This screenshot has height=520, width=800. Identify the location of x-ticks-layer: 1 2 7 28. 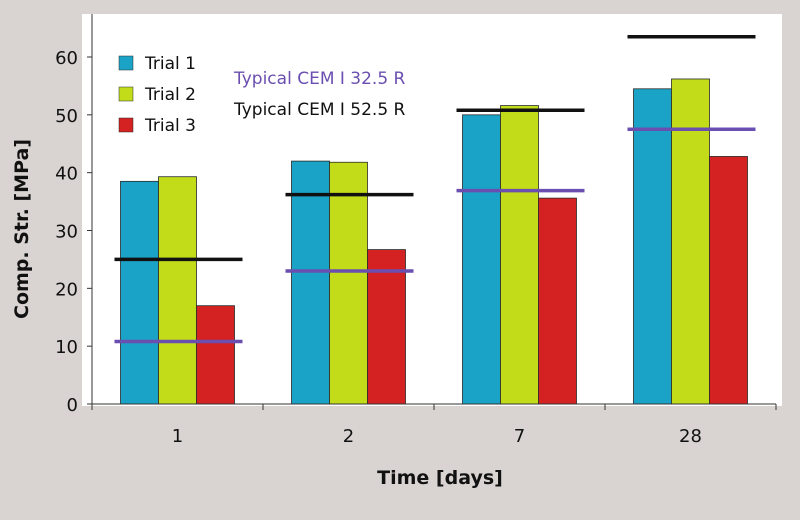
(434, 425).